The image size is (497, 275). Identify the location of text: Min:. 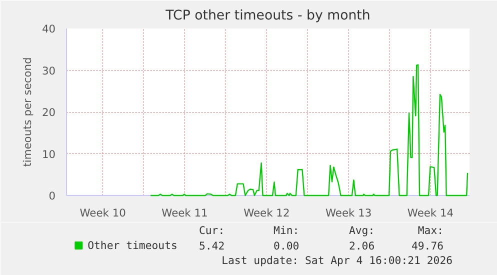
(287, 230).